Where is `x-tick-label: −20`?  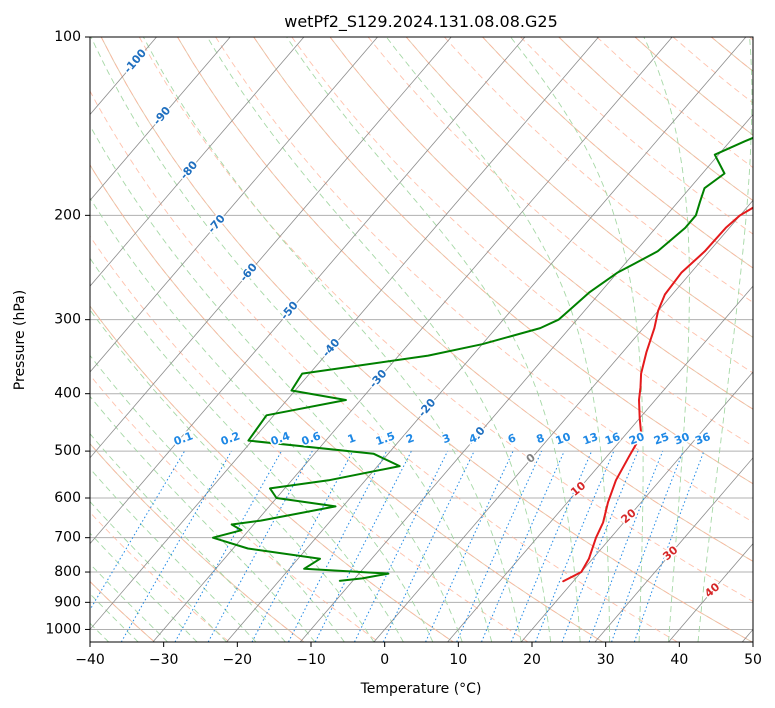
x-tick-label: −20 is located at coordinates (238, 660).